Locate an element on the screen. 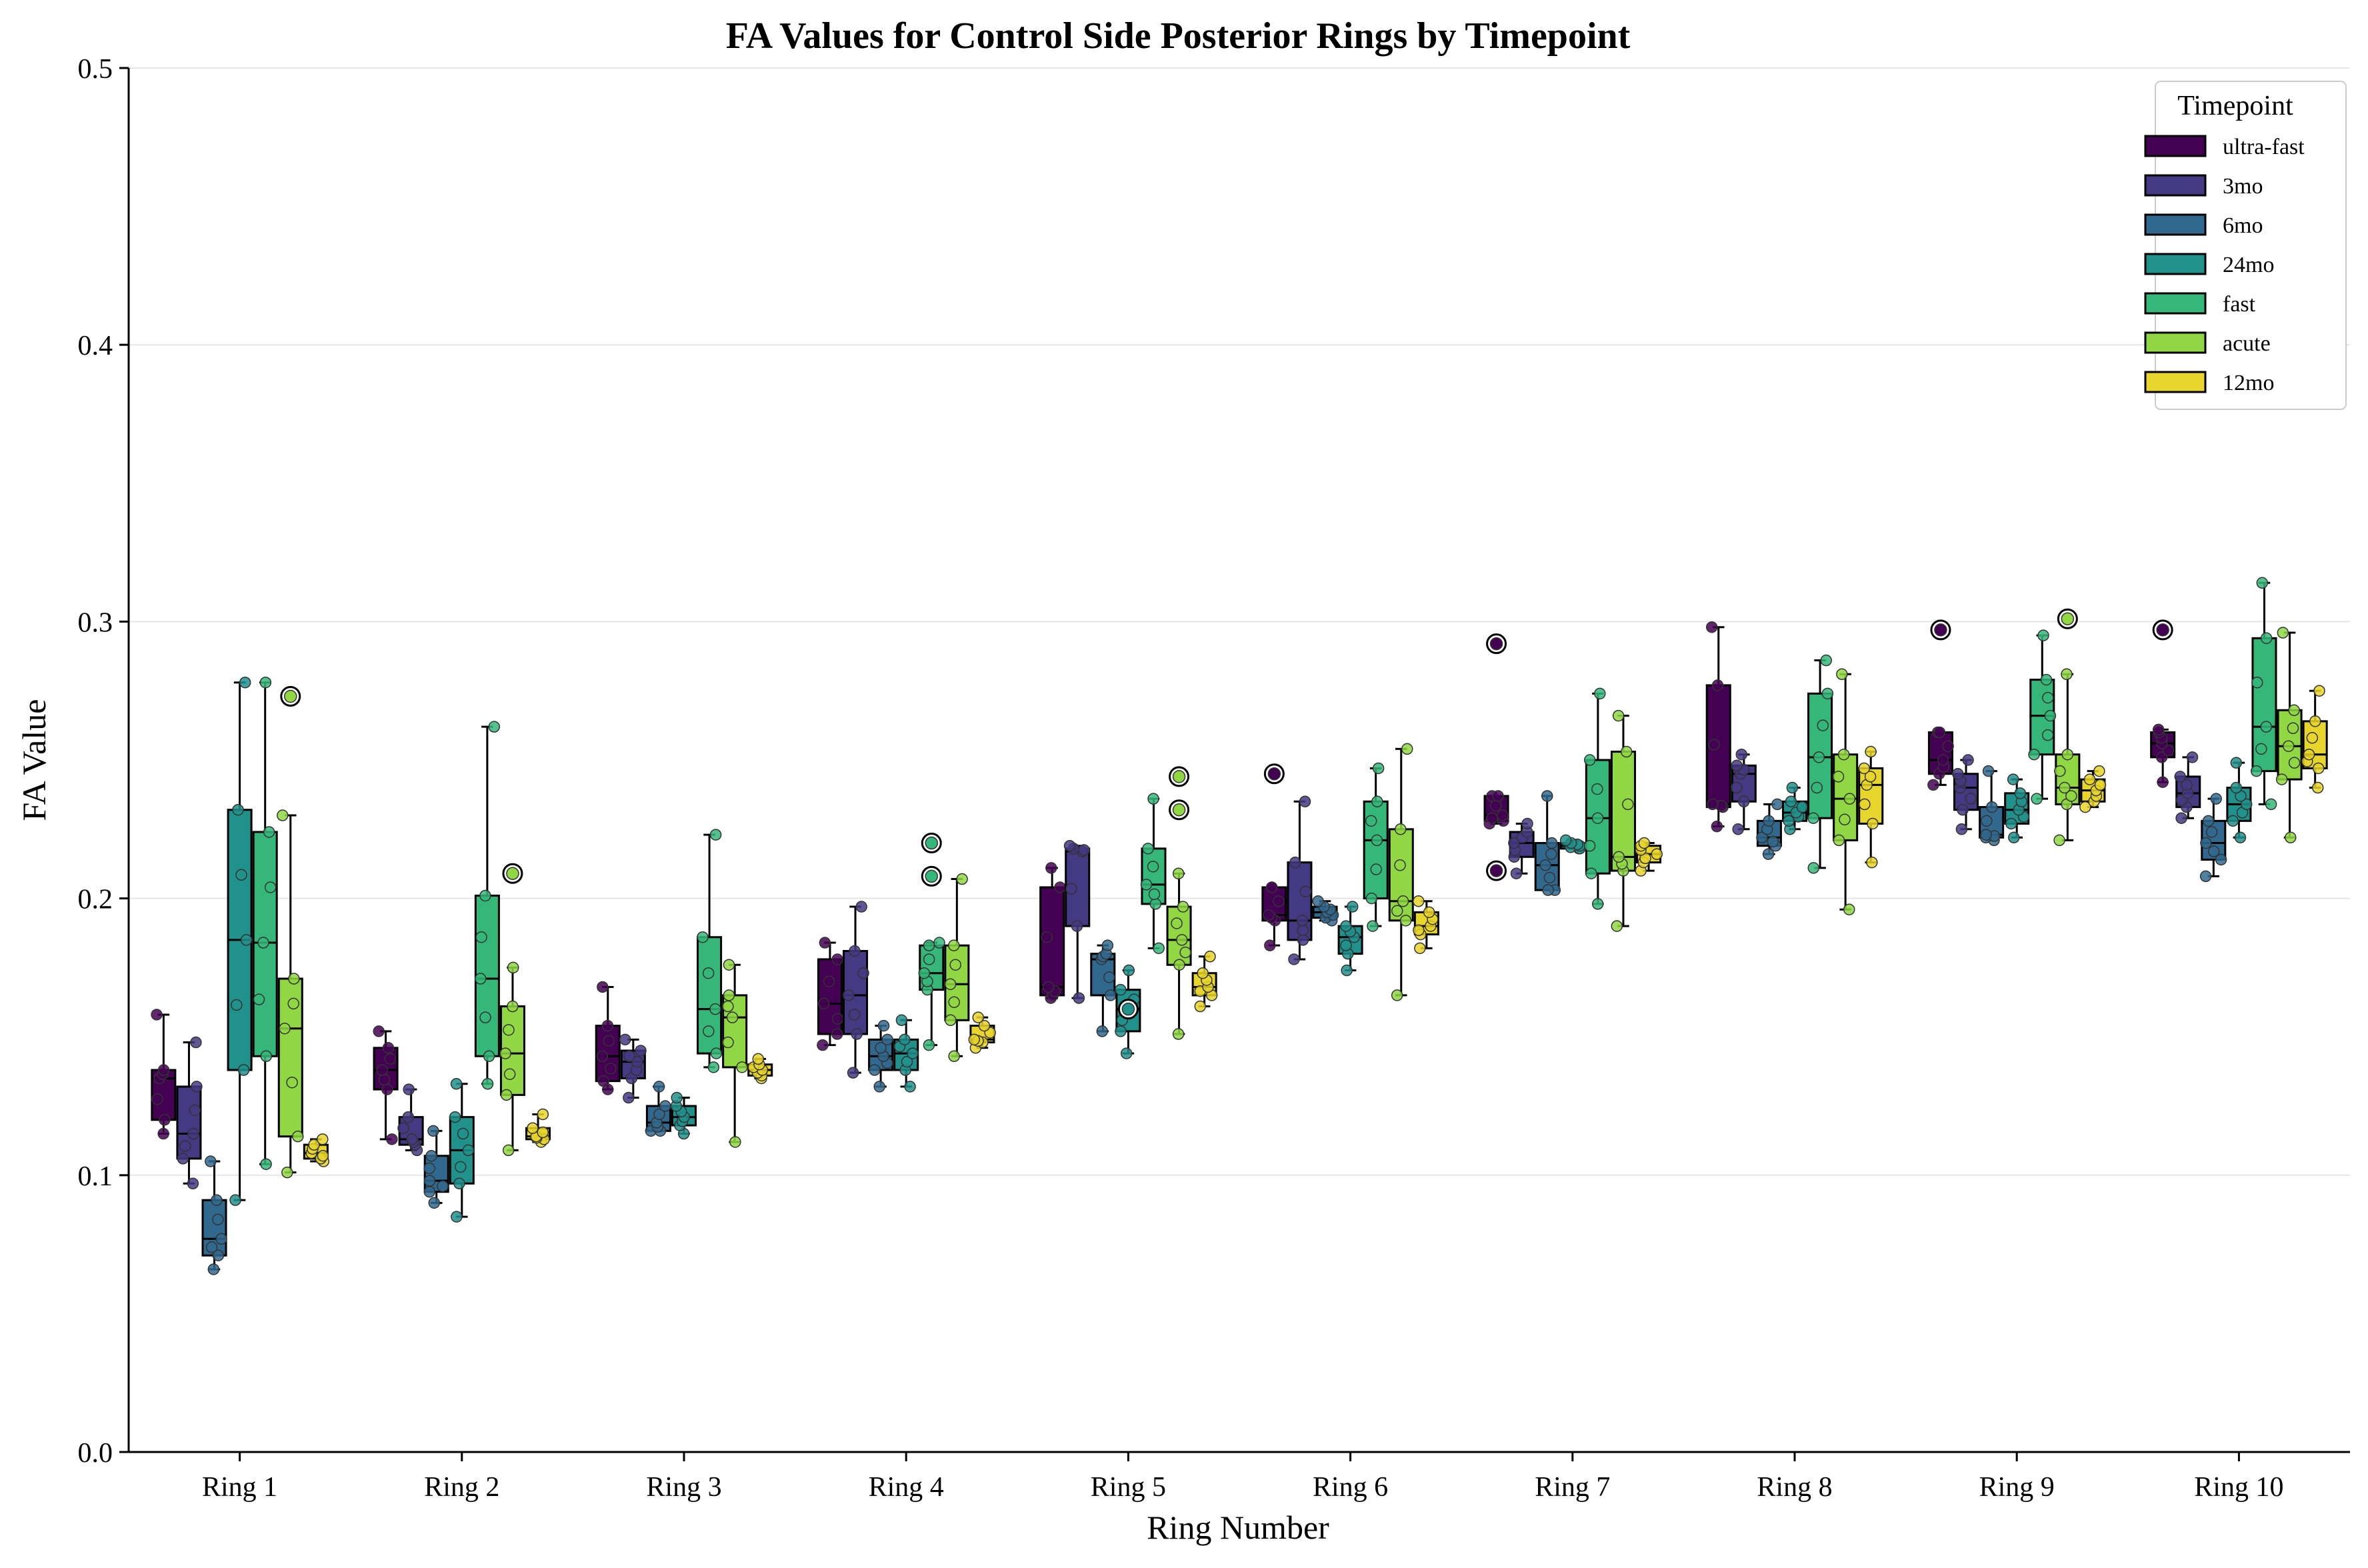 Image resolution: width=2368 pixels, height=1568 pixels. legend-swatch-fast is located at coordinates (2175, 303).